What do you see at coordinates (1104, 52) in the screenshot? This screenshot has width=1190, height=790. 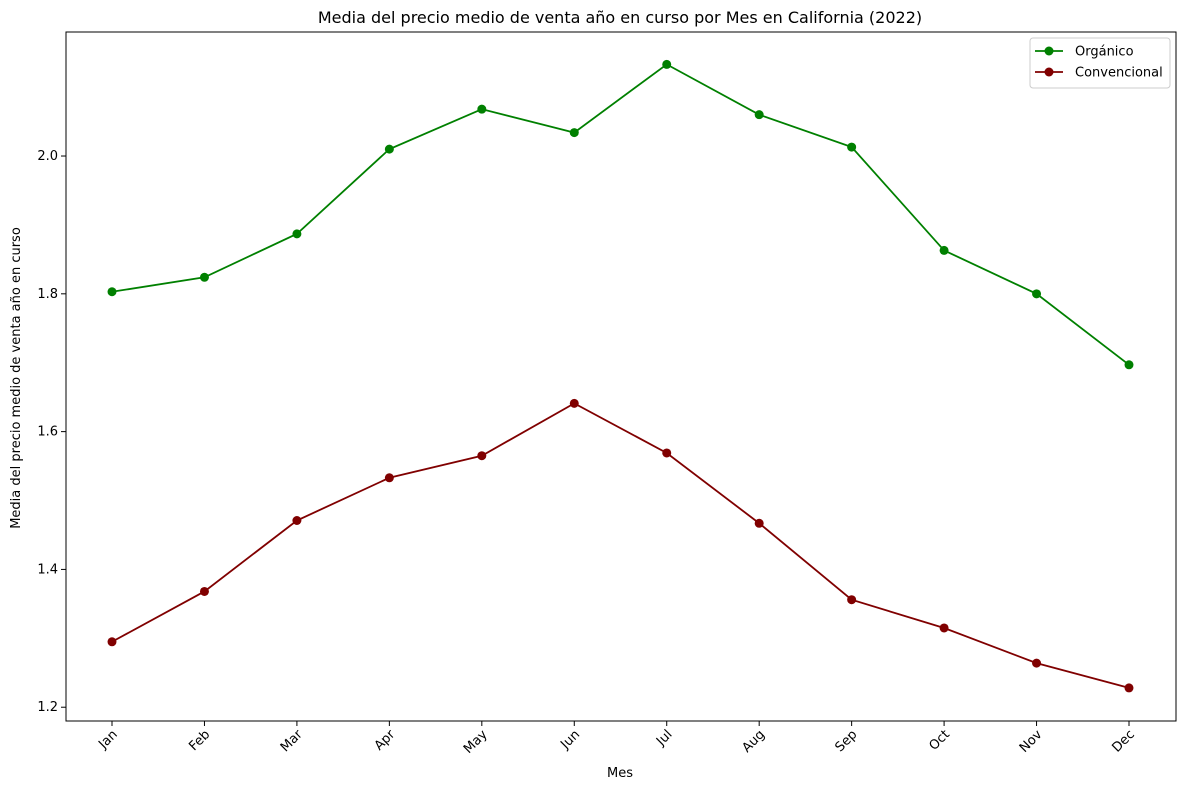 I see `legend-label: Orgánico` at bounding box center [1104, 52].